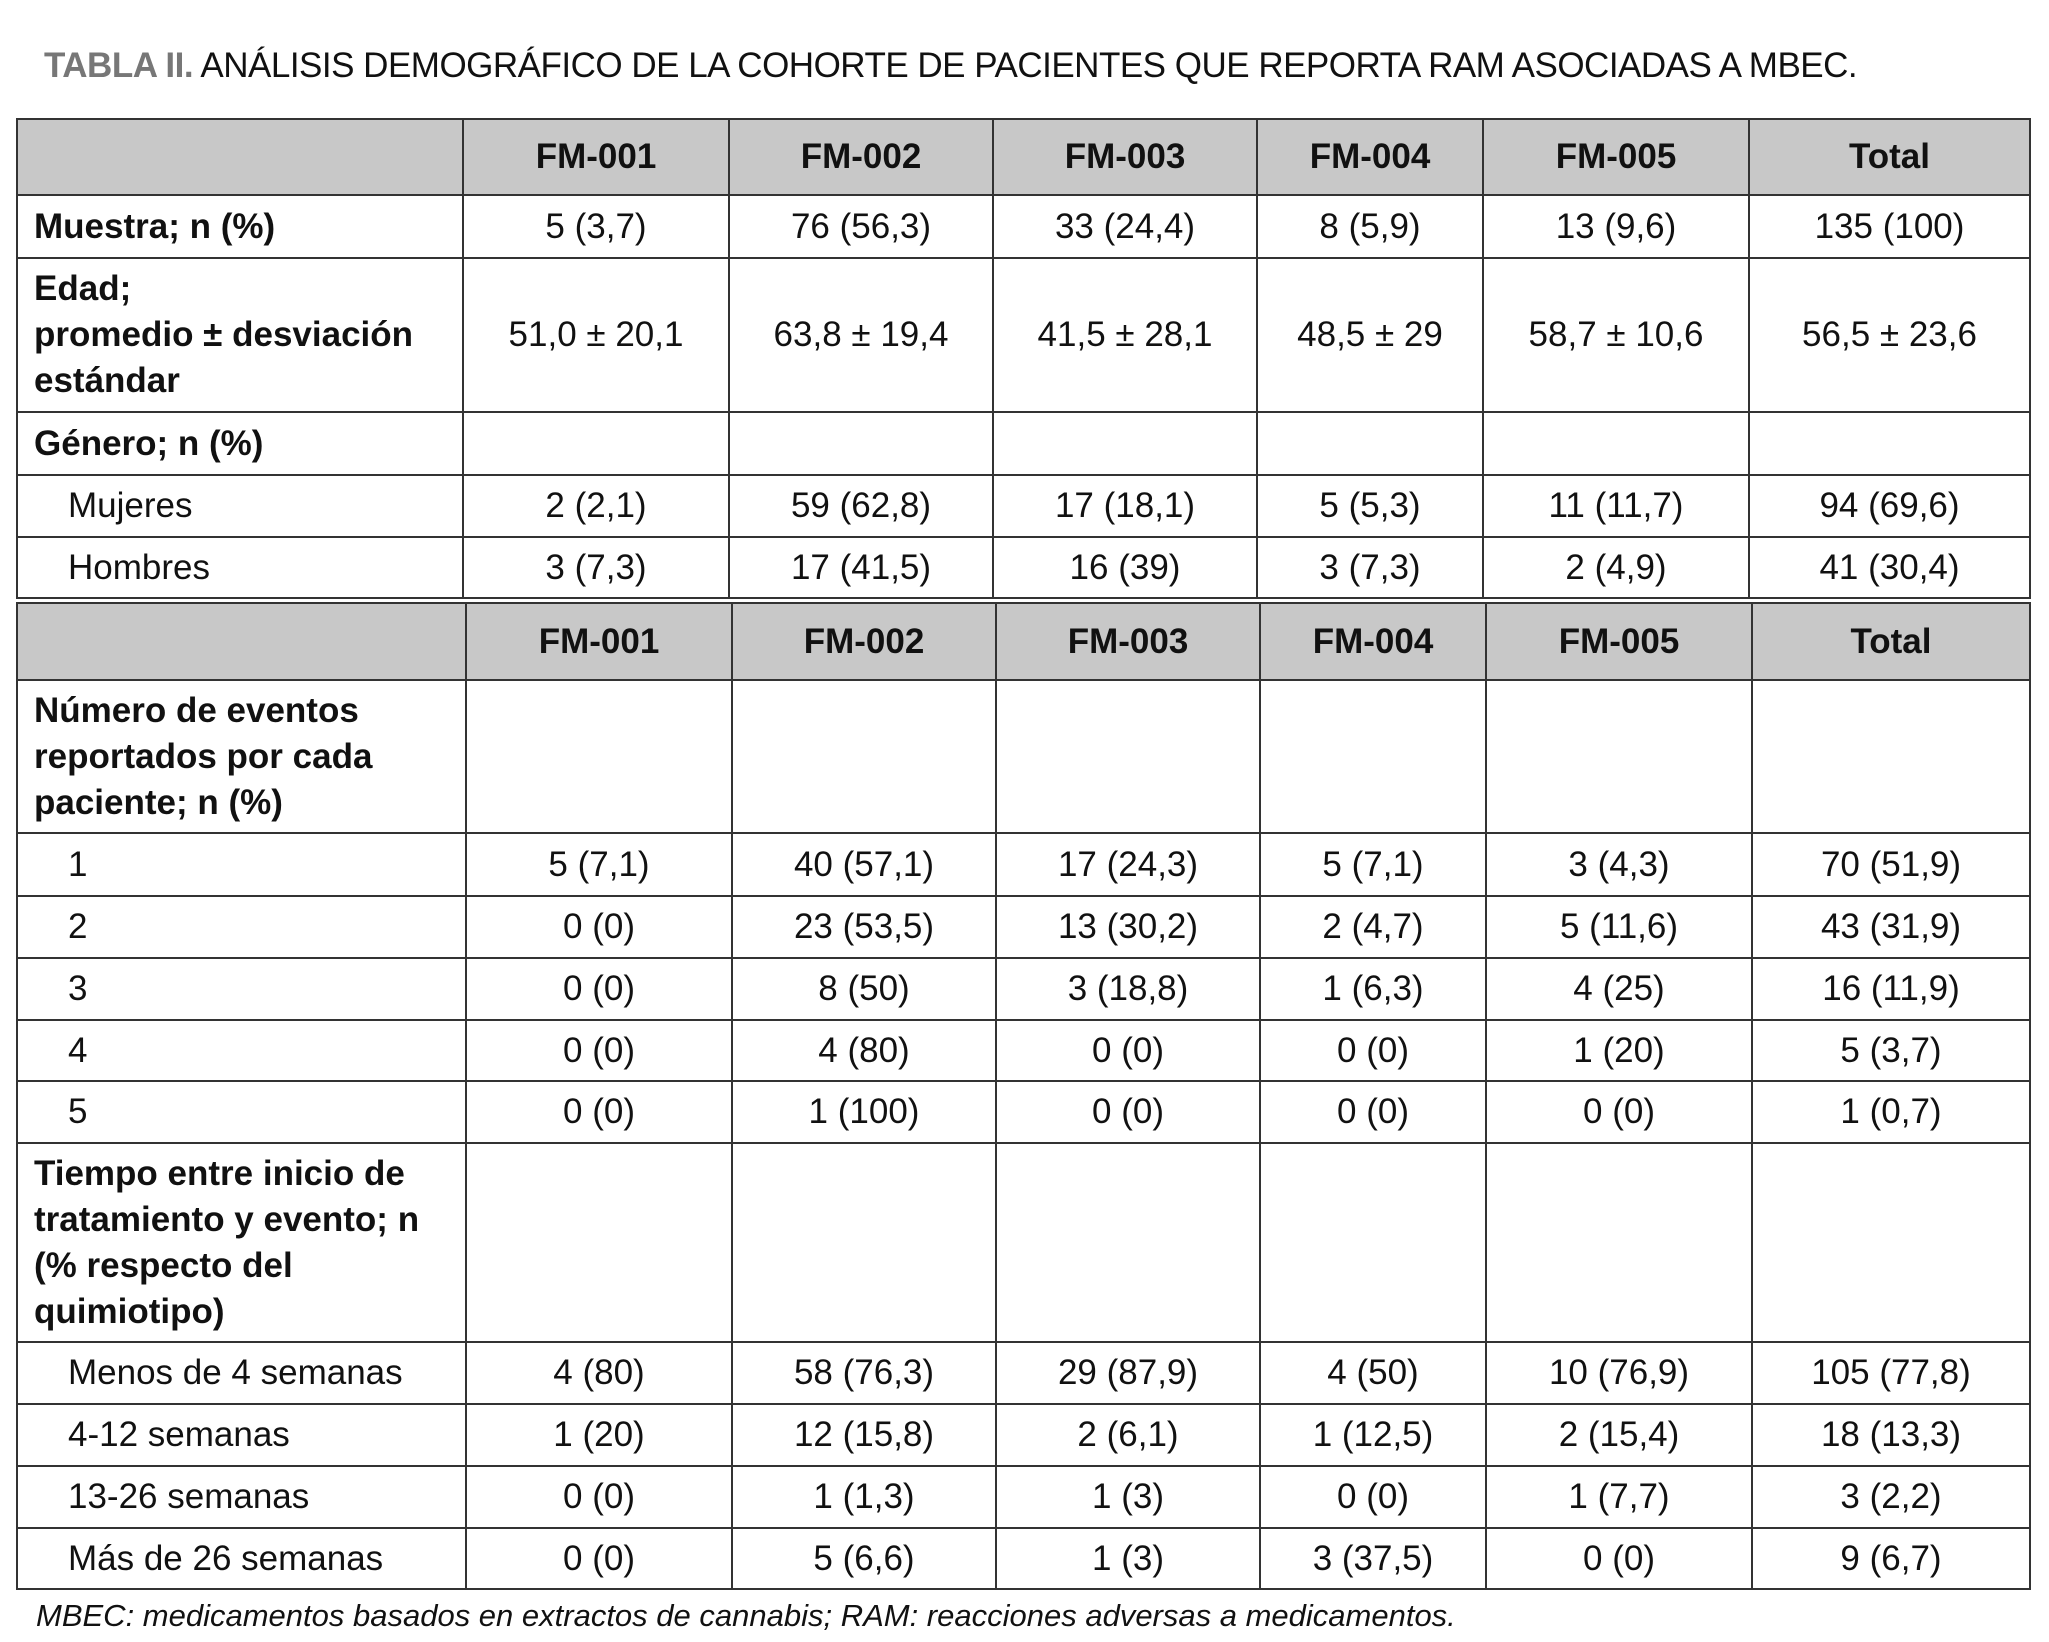 This screenshot has width=2049, height=1642. I want to click on table-cell: 17 (24,3), so click(1128, 864).